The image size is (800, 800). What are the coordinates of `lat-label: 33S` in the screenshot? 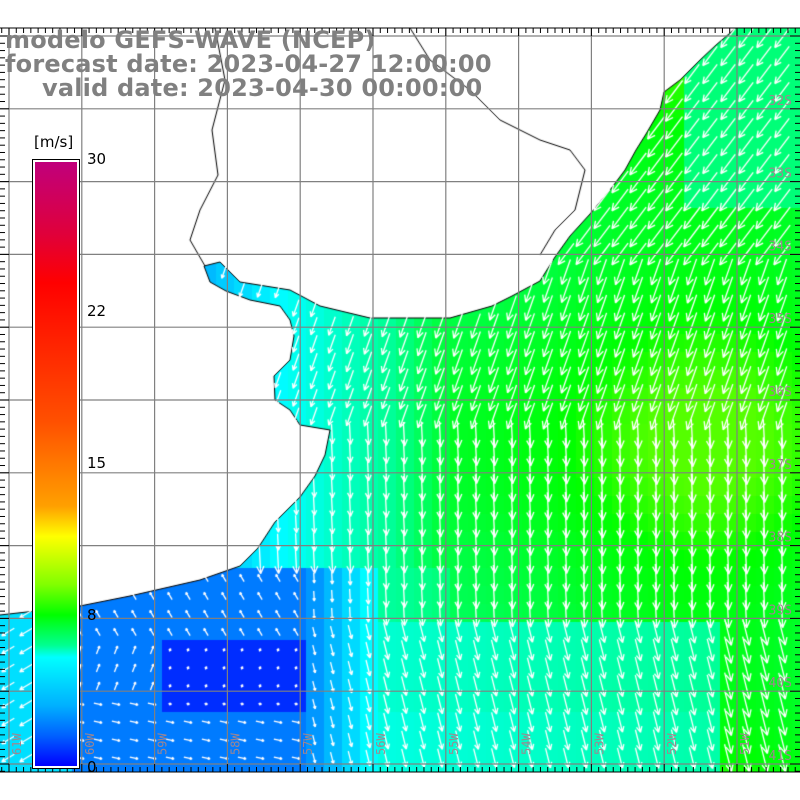 It's located at (780, 174).